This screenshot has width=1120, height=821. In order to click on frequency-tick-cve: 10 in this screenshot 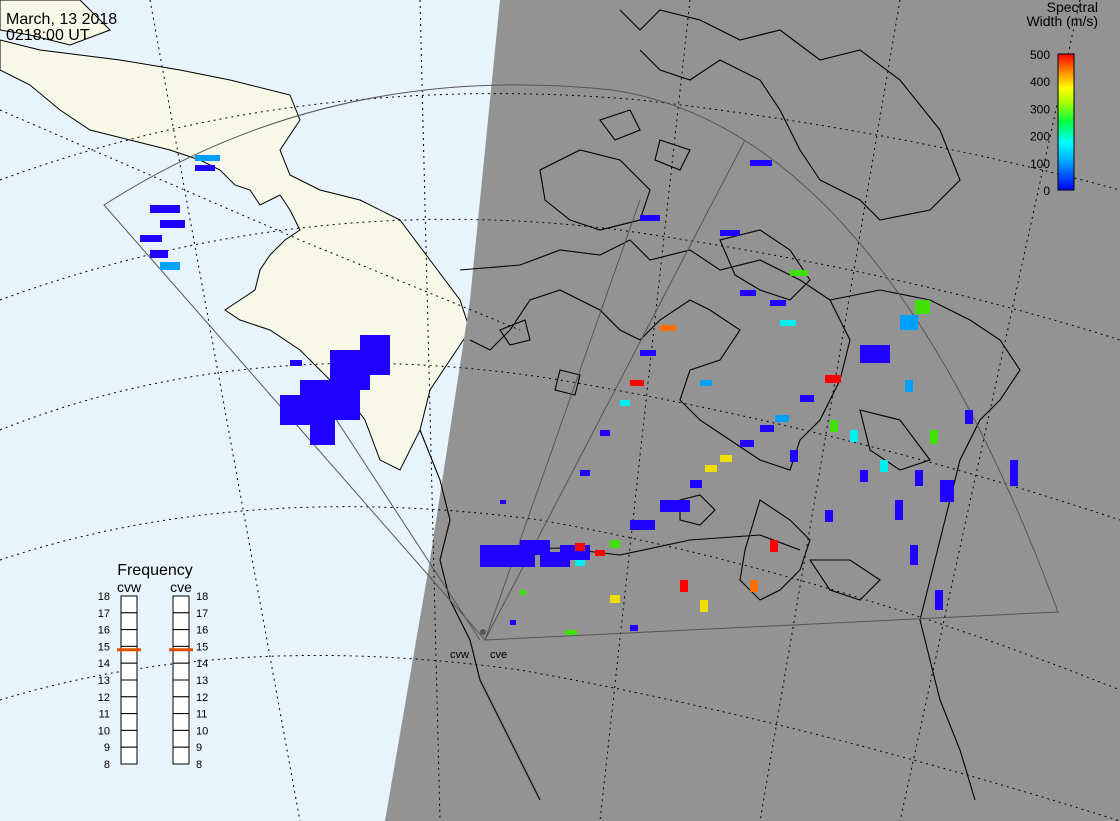, I will do `click(202, 731)`.